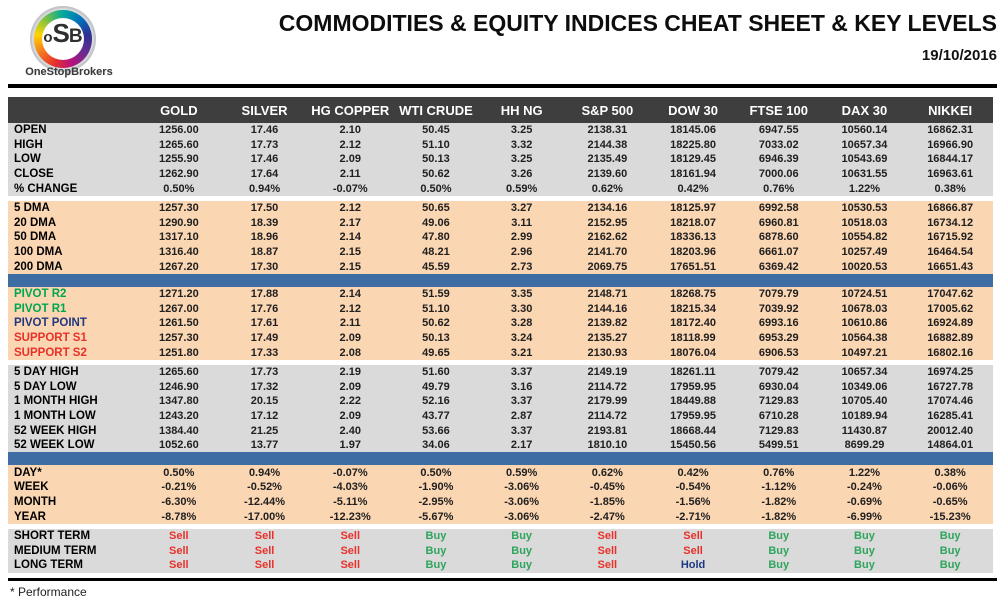 This screenshot has width=1005, height=605. I want to click on cell-value: 1265.60, so click(178, 144).